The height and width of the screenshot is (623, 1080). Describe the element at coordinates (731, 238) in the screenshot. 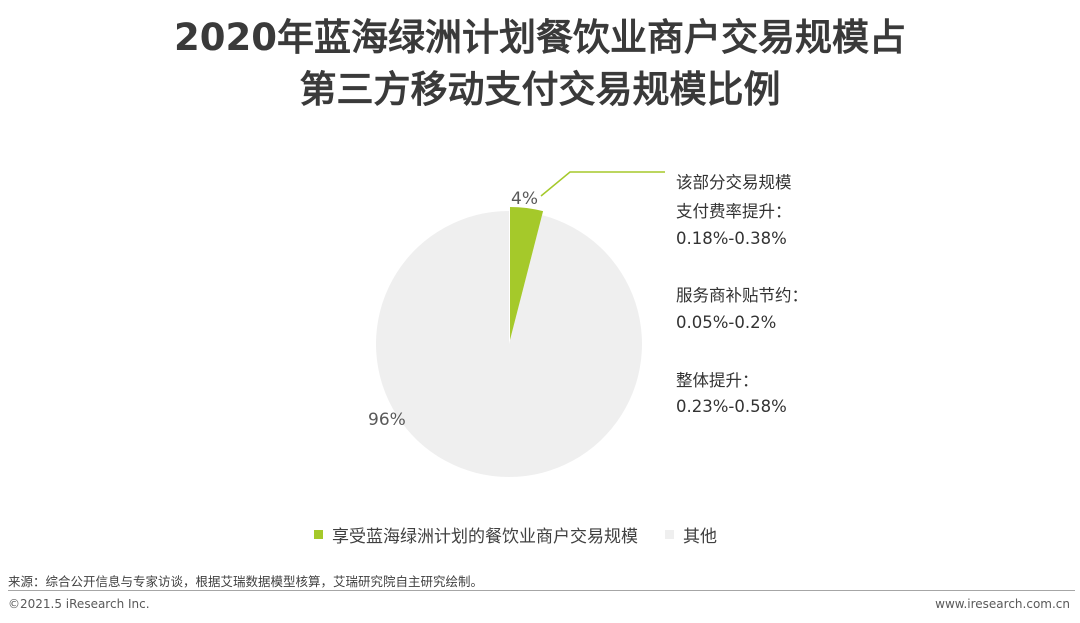

I see `annotation-rate-value: 0.18%-0.38%` at that location.